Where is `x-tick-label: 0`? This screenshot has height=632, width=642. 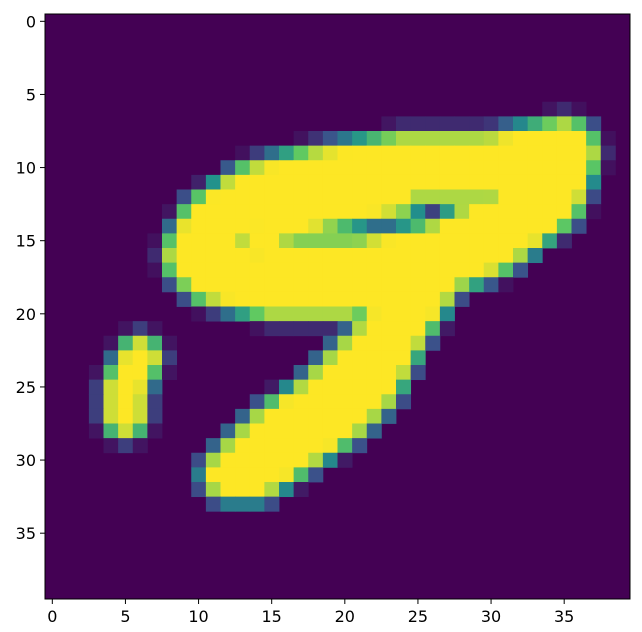
x-tick-label: 0 is located at coordinates (52, 616).